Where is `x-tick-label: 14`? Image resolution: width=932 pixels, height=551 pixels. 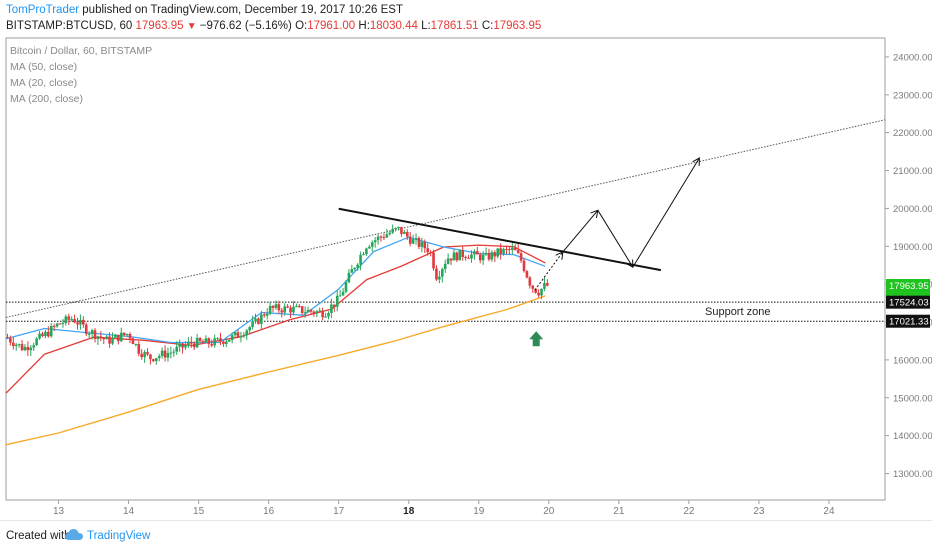 x-tick-label: 14 is located at coordinates (129, 510).